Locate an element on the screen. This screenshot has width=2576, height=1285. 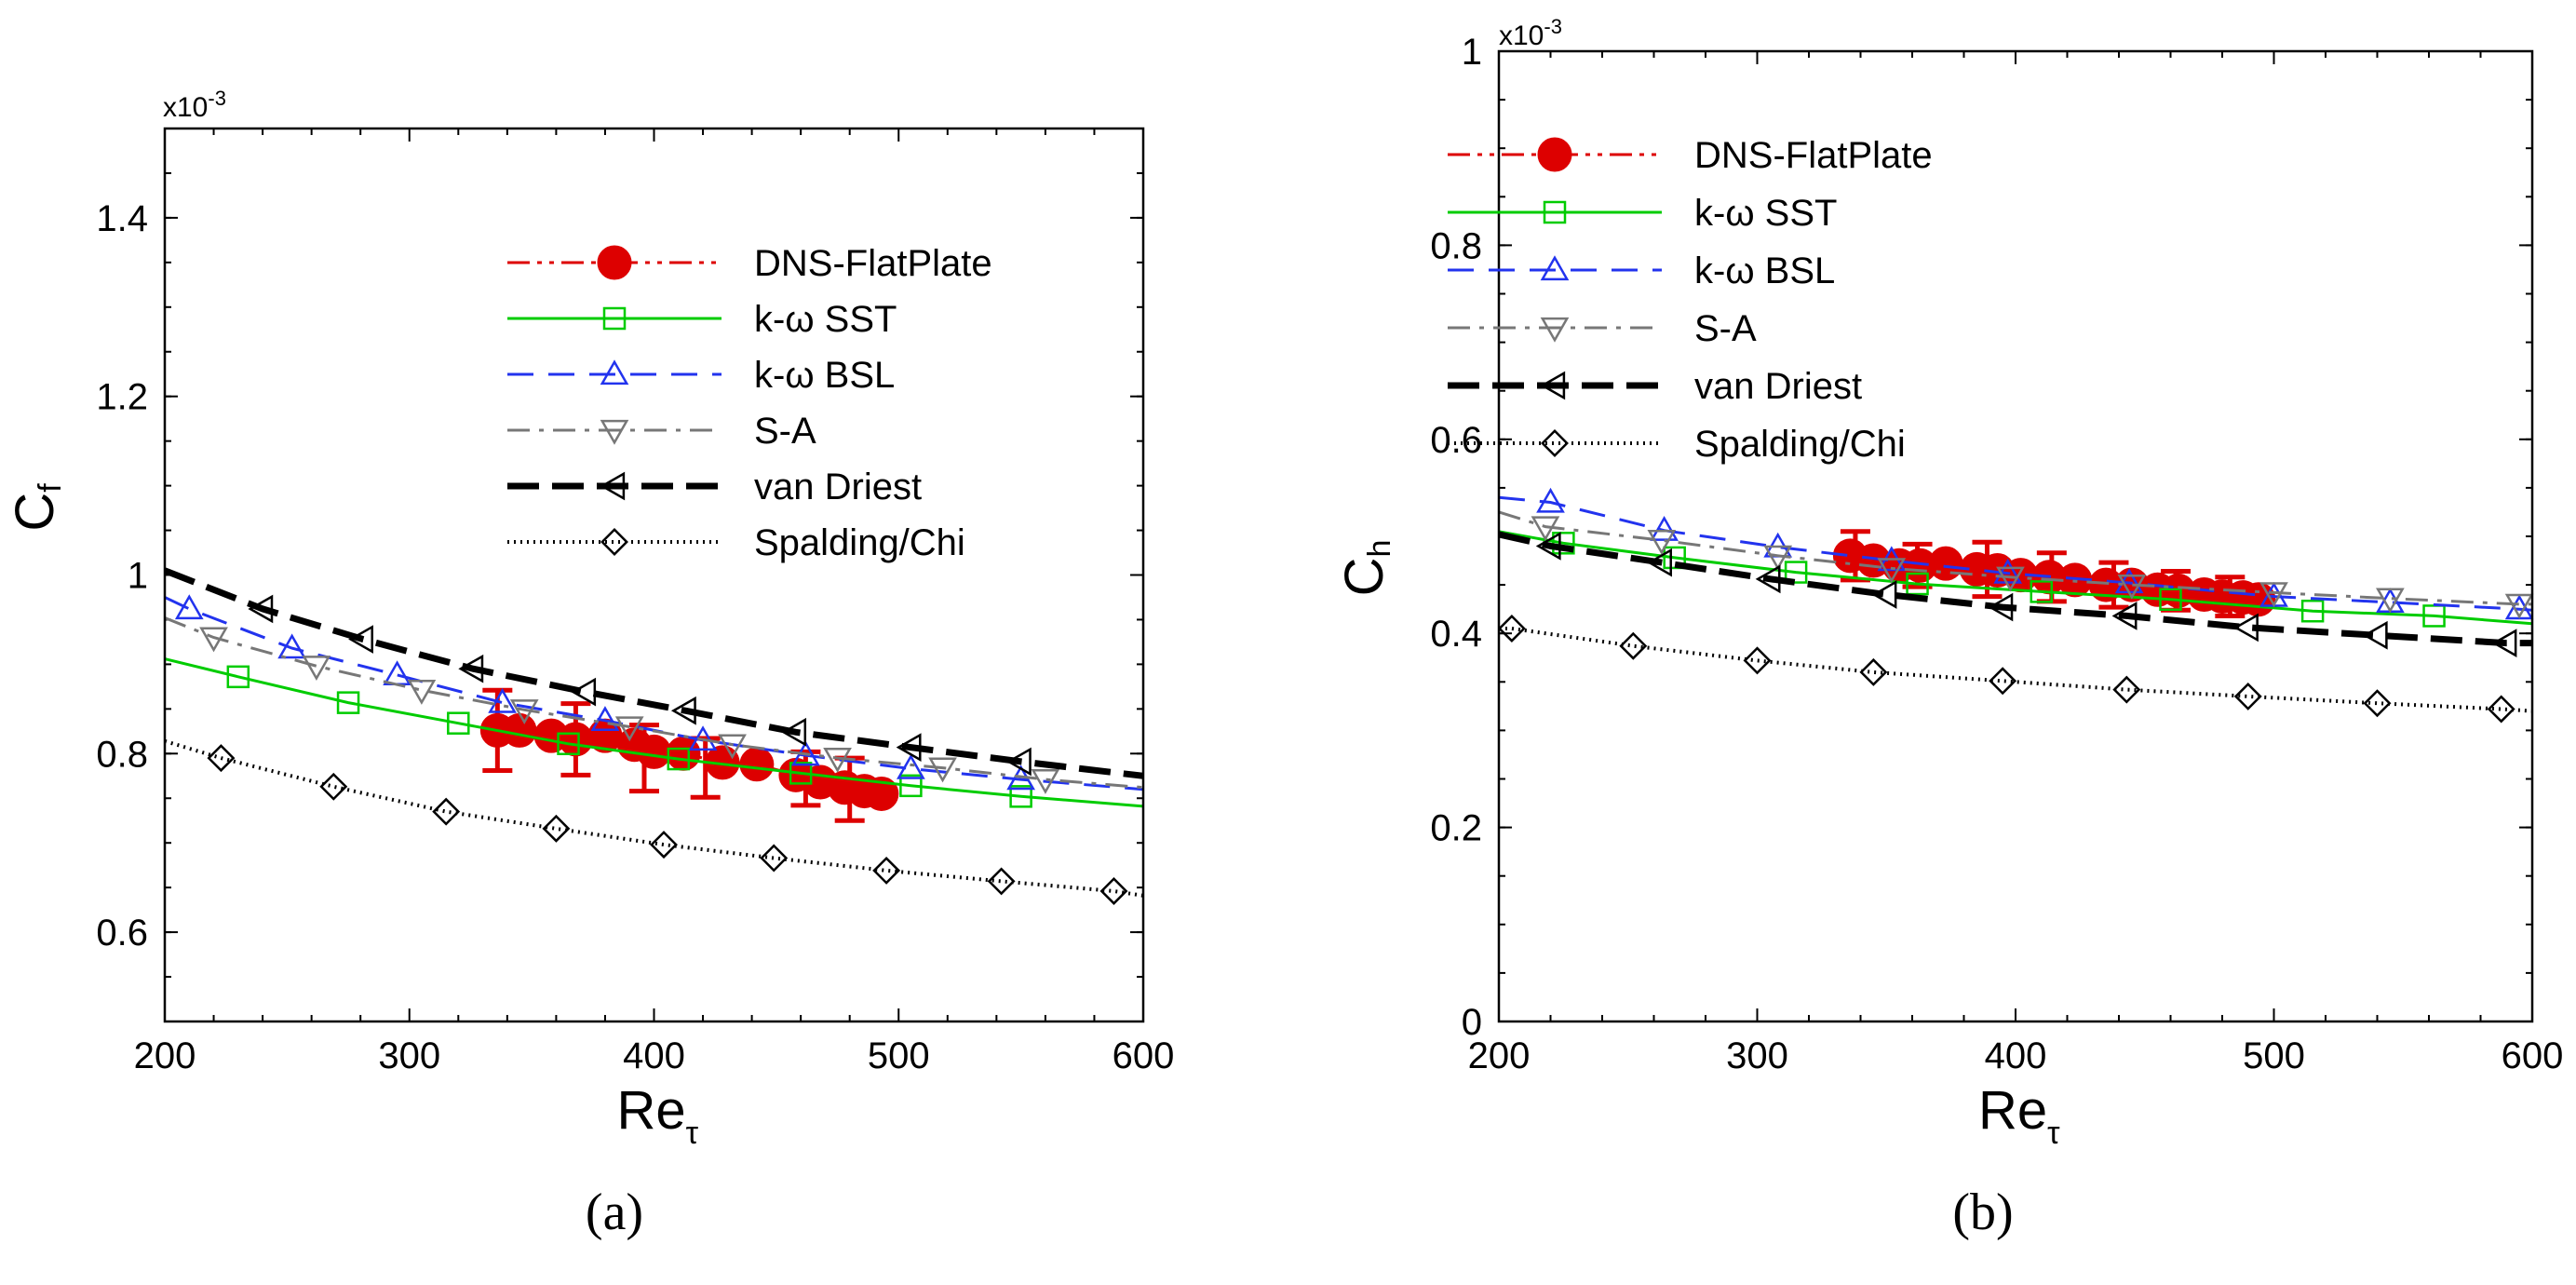
y-tick-label: 0.4 is located at coordinates (1456, 634).